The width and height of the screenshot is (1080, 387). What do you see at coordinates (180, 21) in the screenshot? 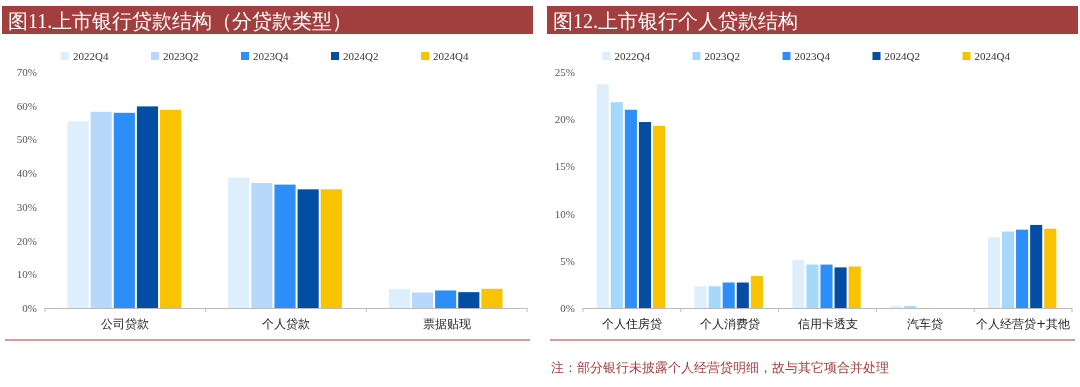
I see `chart-title: 图11.上市银行贷款结构（分贷款类型）` at bounding box center [180, 21].